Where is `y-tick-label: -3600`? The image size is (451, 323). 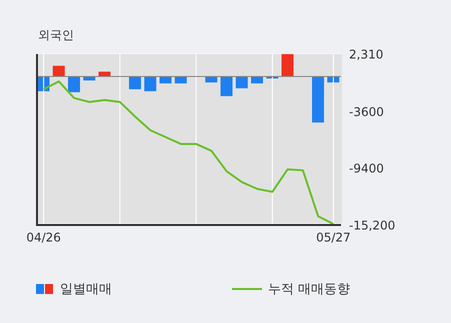
y-tick-label: -3600 is located at coordinates (366, 111).